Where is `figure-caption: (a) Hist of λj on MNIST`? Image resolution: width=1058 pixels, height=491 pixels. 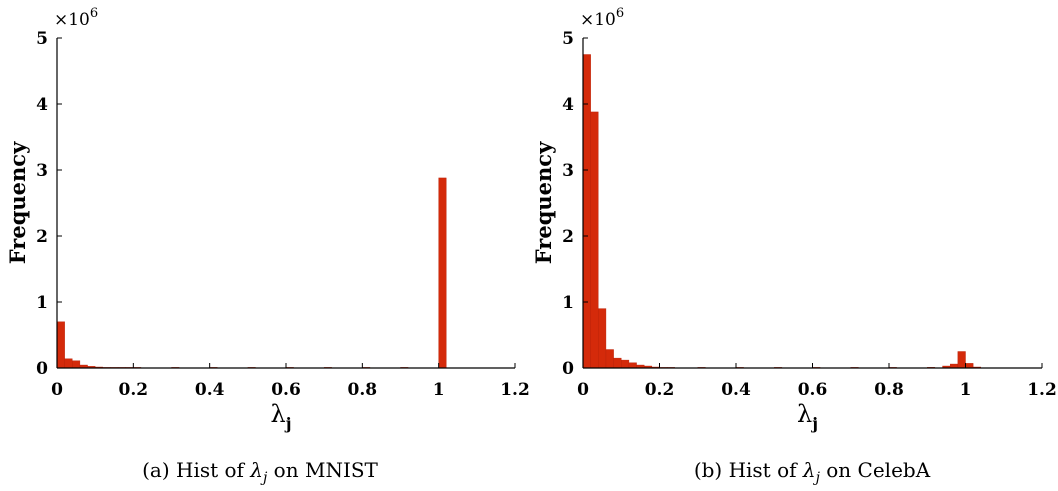
figure-caption: (a) Hist of λj on MNIST is located at coordinates (260, 472).